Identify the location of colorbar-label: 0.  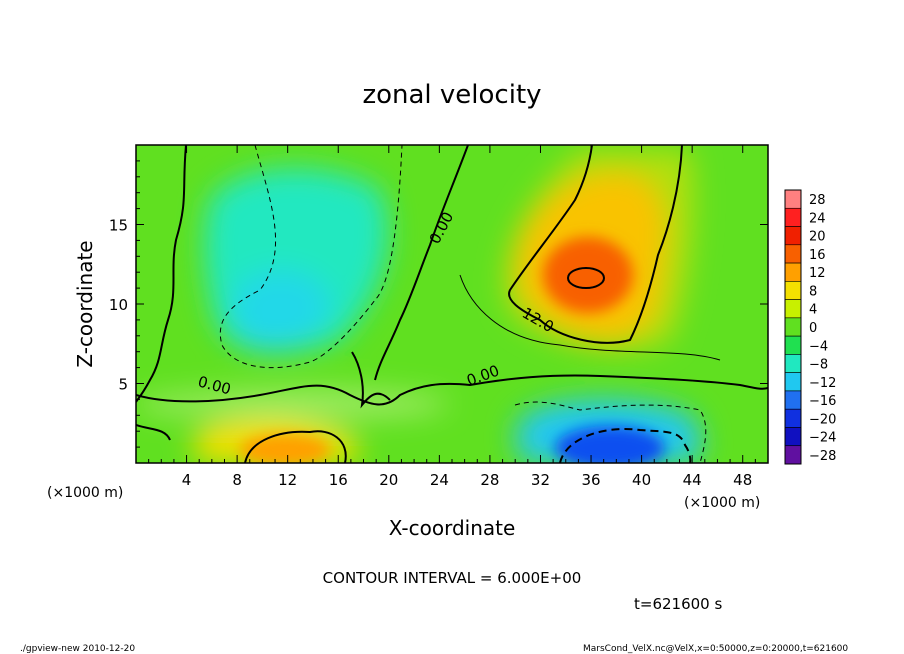
(813, 328).